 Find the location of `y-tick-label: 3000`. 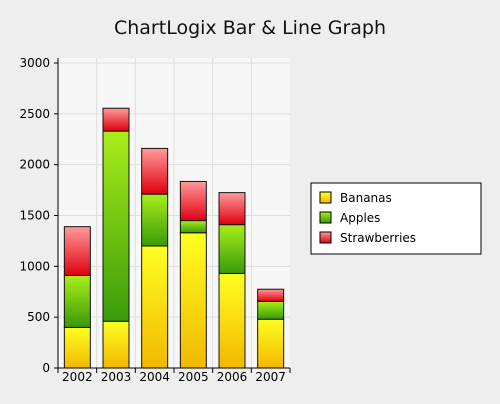

y-tick-label: 3000 is located at coordinates (34, 63).